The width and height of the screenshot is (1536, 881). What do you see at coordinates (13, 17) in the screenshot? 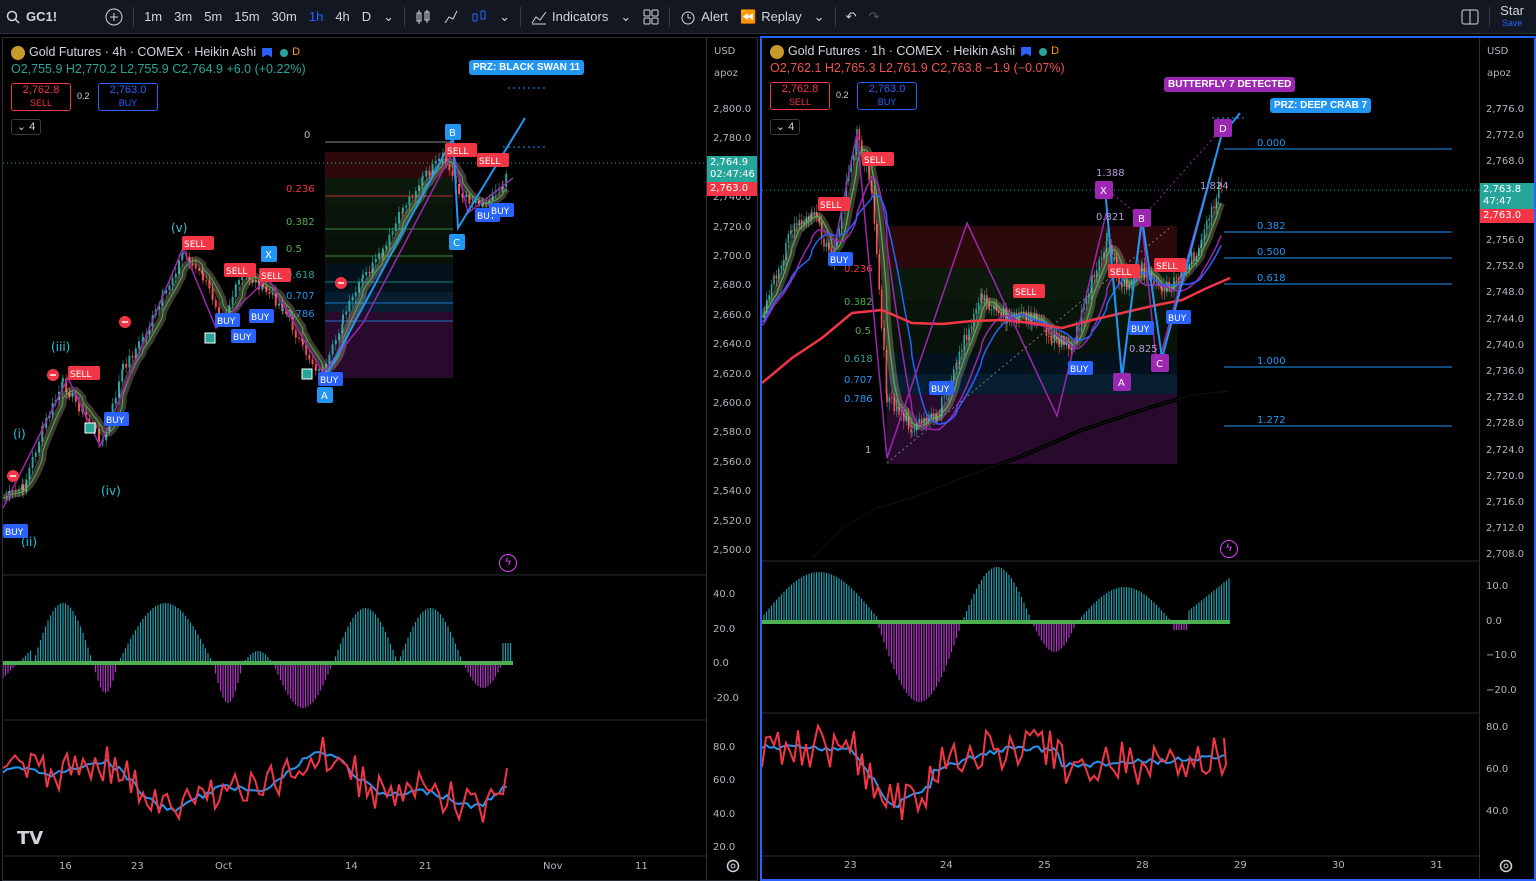
I see `search-icon` at bounding box center [13, 17].